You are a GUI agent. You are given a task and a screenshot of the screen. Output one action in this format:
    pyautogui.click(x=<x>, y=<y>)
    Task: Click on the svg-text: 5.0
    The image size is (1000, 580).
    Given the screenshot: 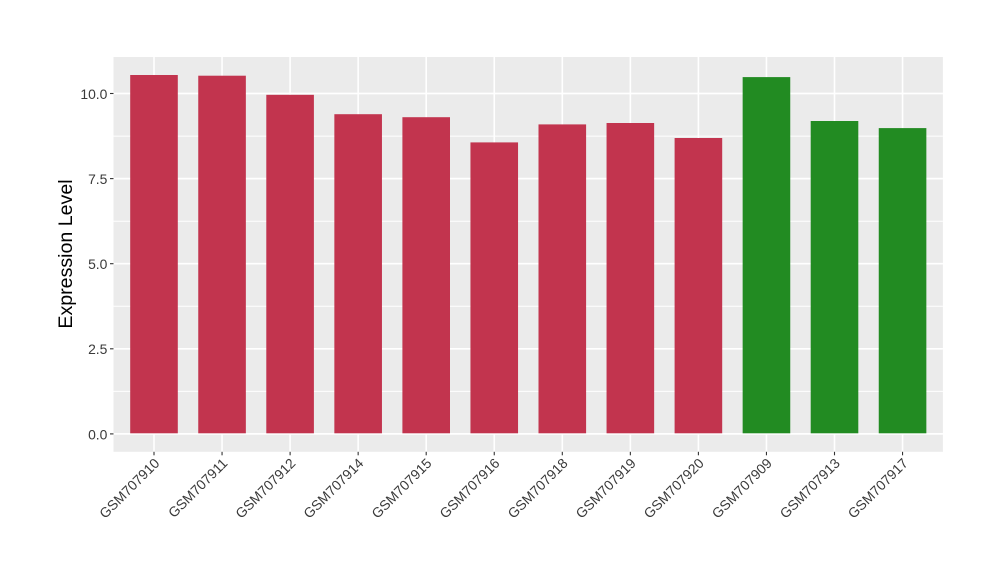 What is the action you would take?
    pyautogui.click(x=98, y=264)
    